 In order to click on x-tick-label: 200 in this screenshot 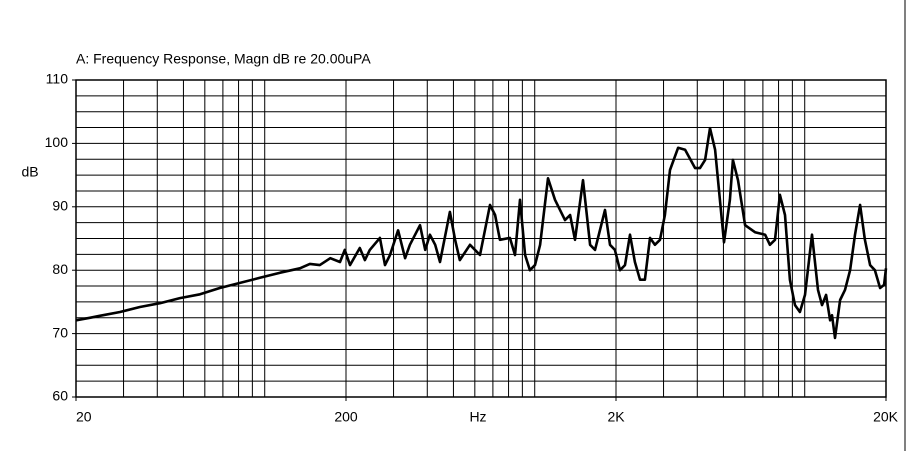, I will do `click(346, 417)`.